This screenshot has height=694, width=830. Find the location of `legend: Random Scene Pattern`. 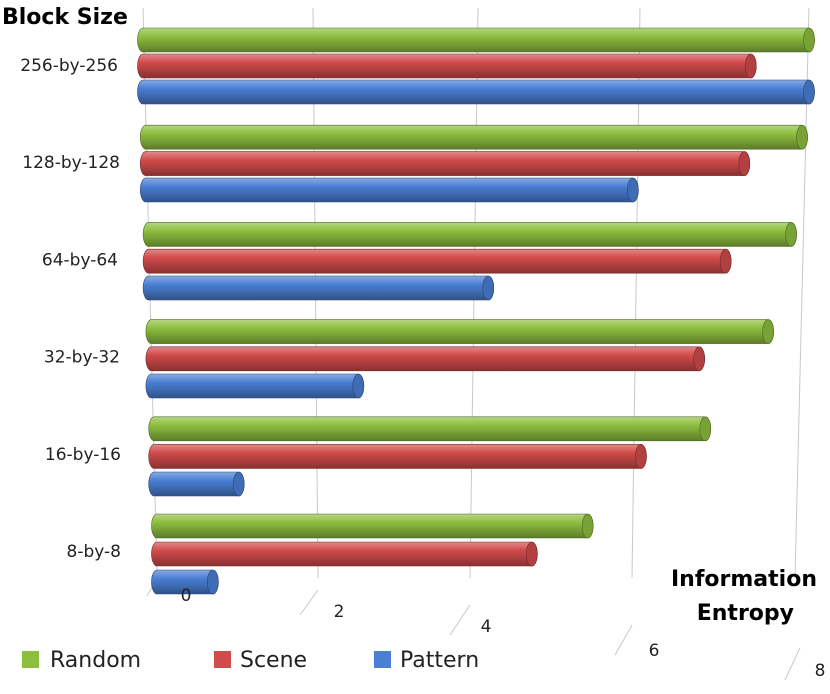

legend: Random Scene Pattern is located at coordinates (250, 660).